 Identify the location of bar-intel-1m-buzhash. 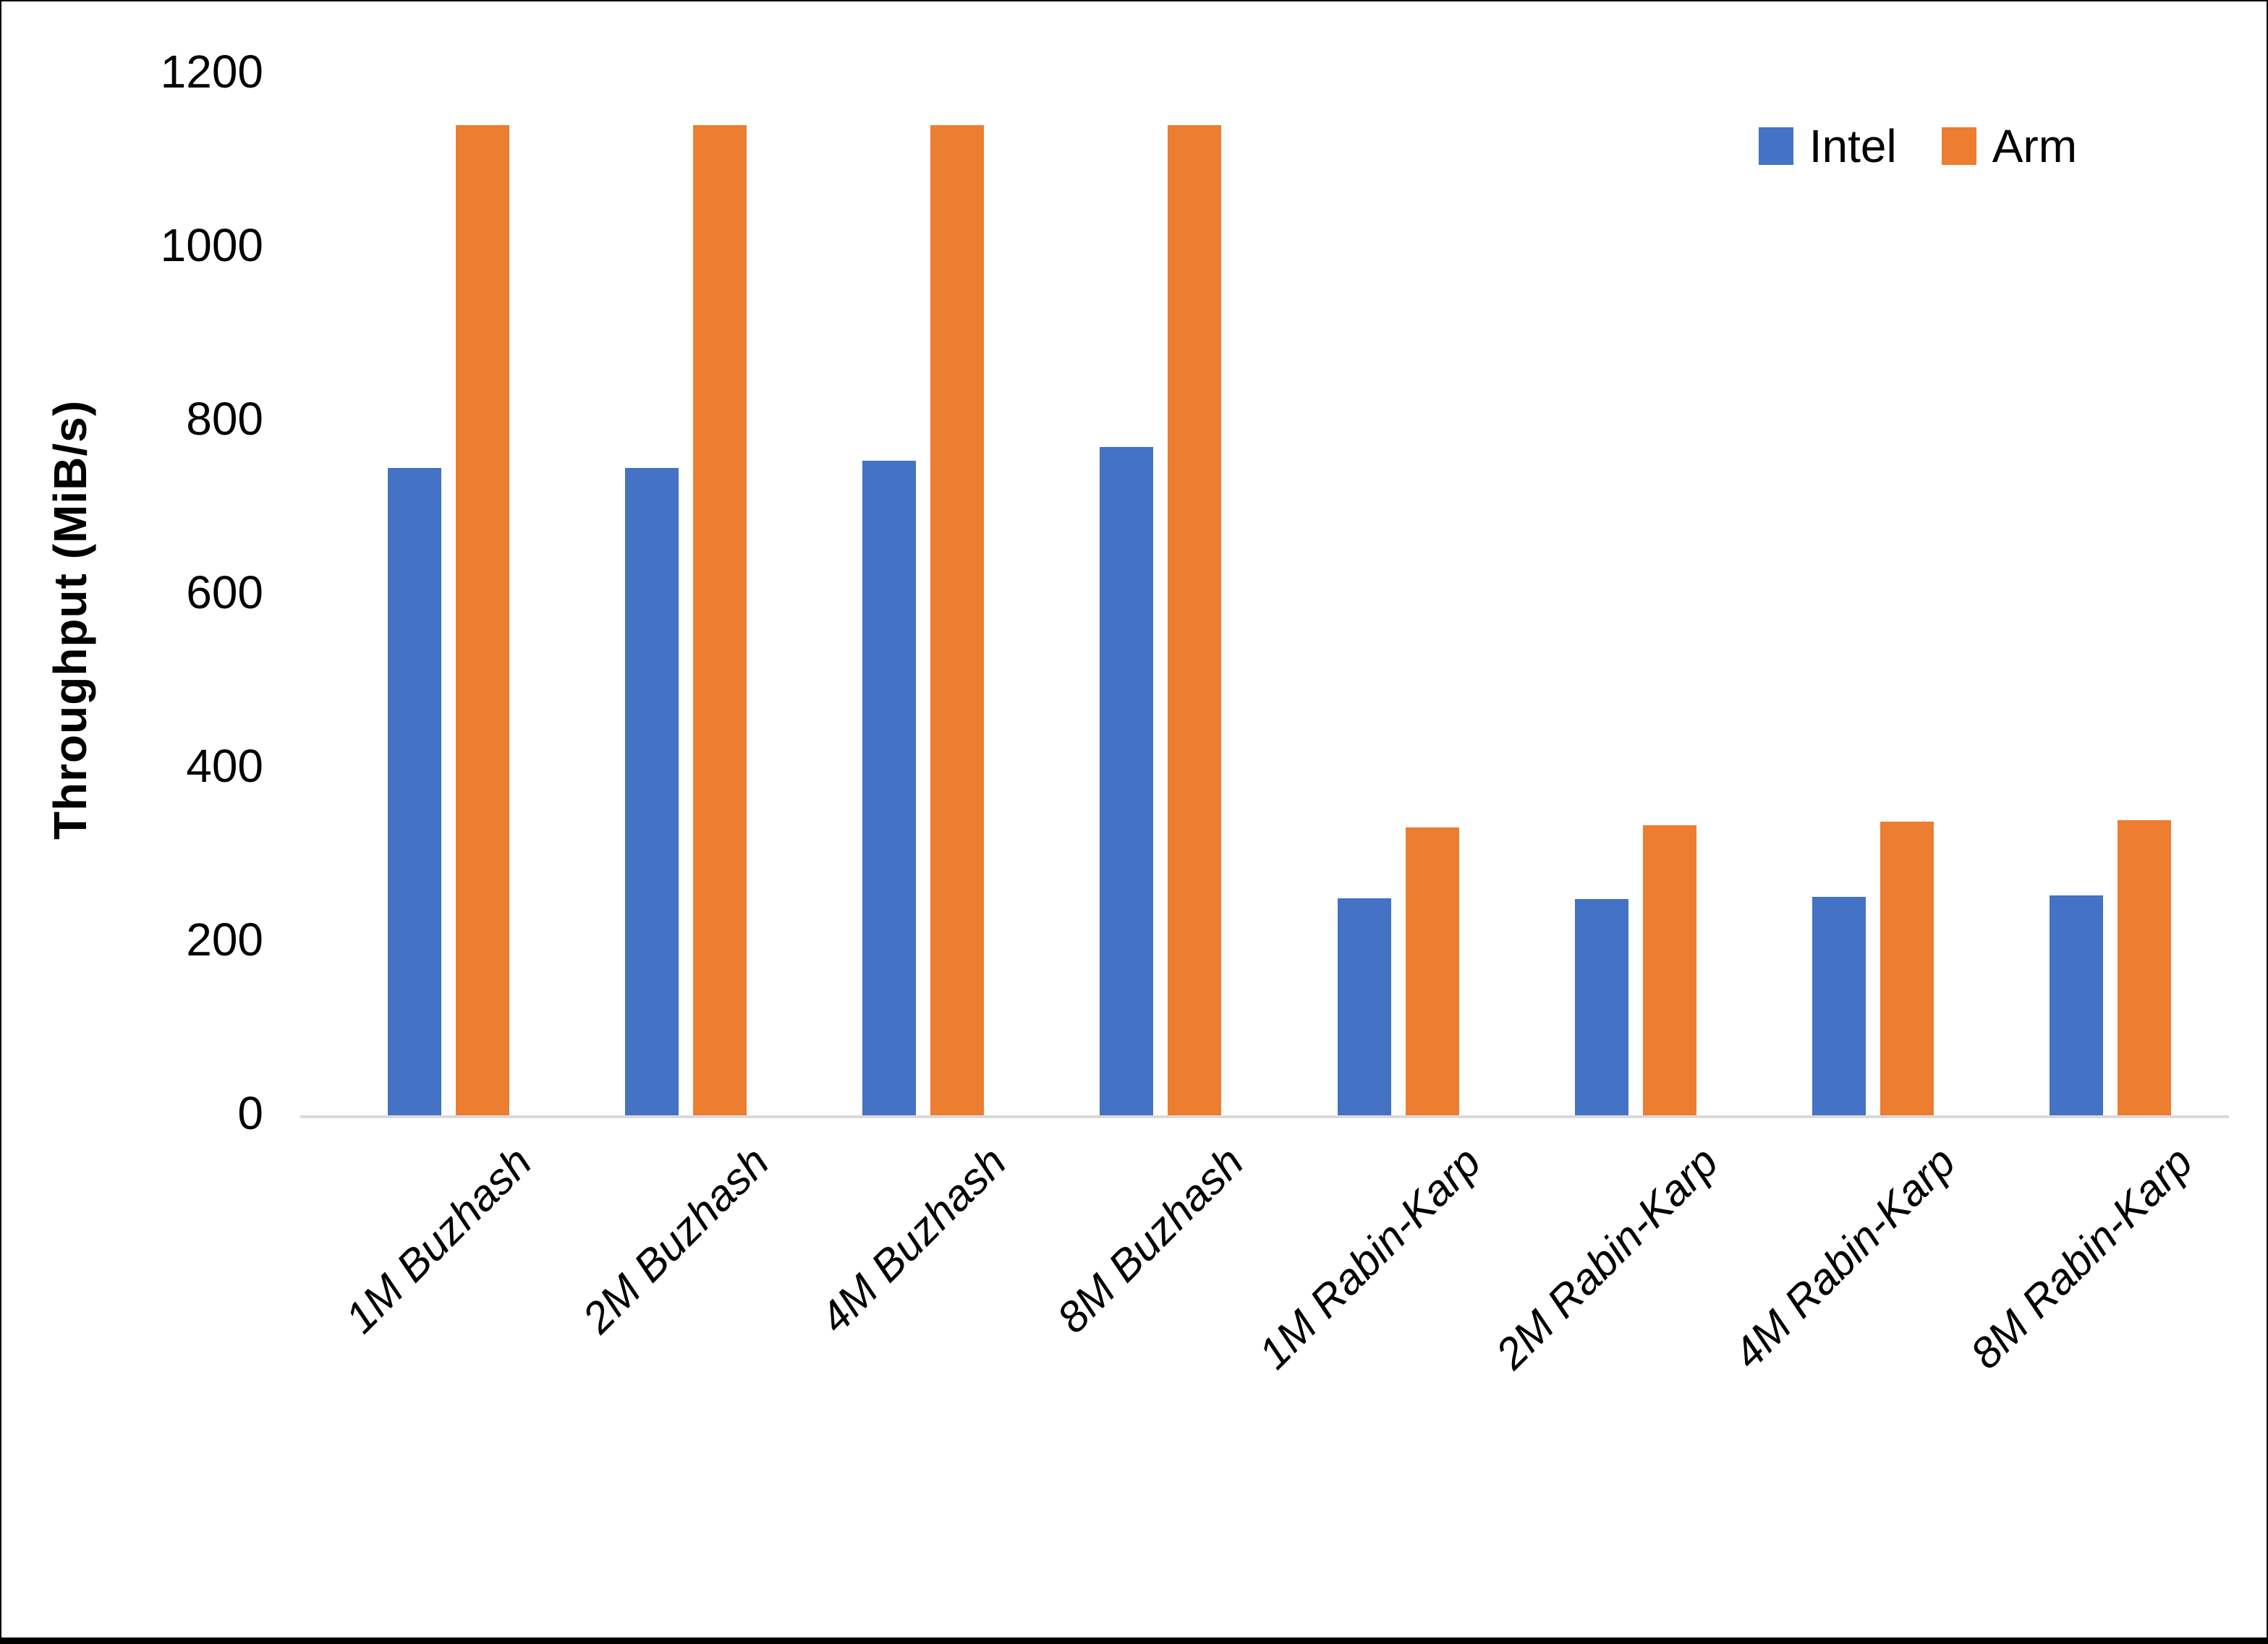
(415, 791).